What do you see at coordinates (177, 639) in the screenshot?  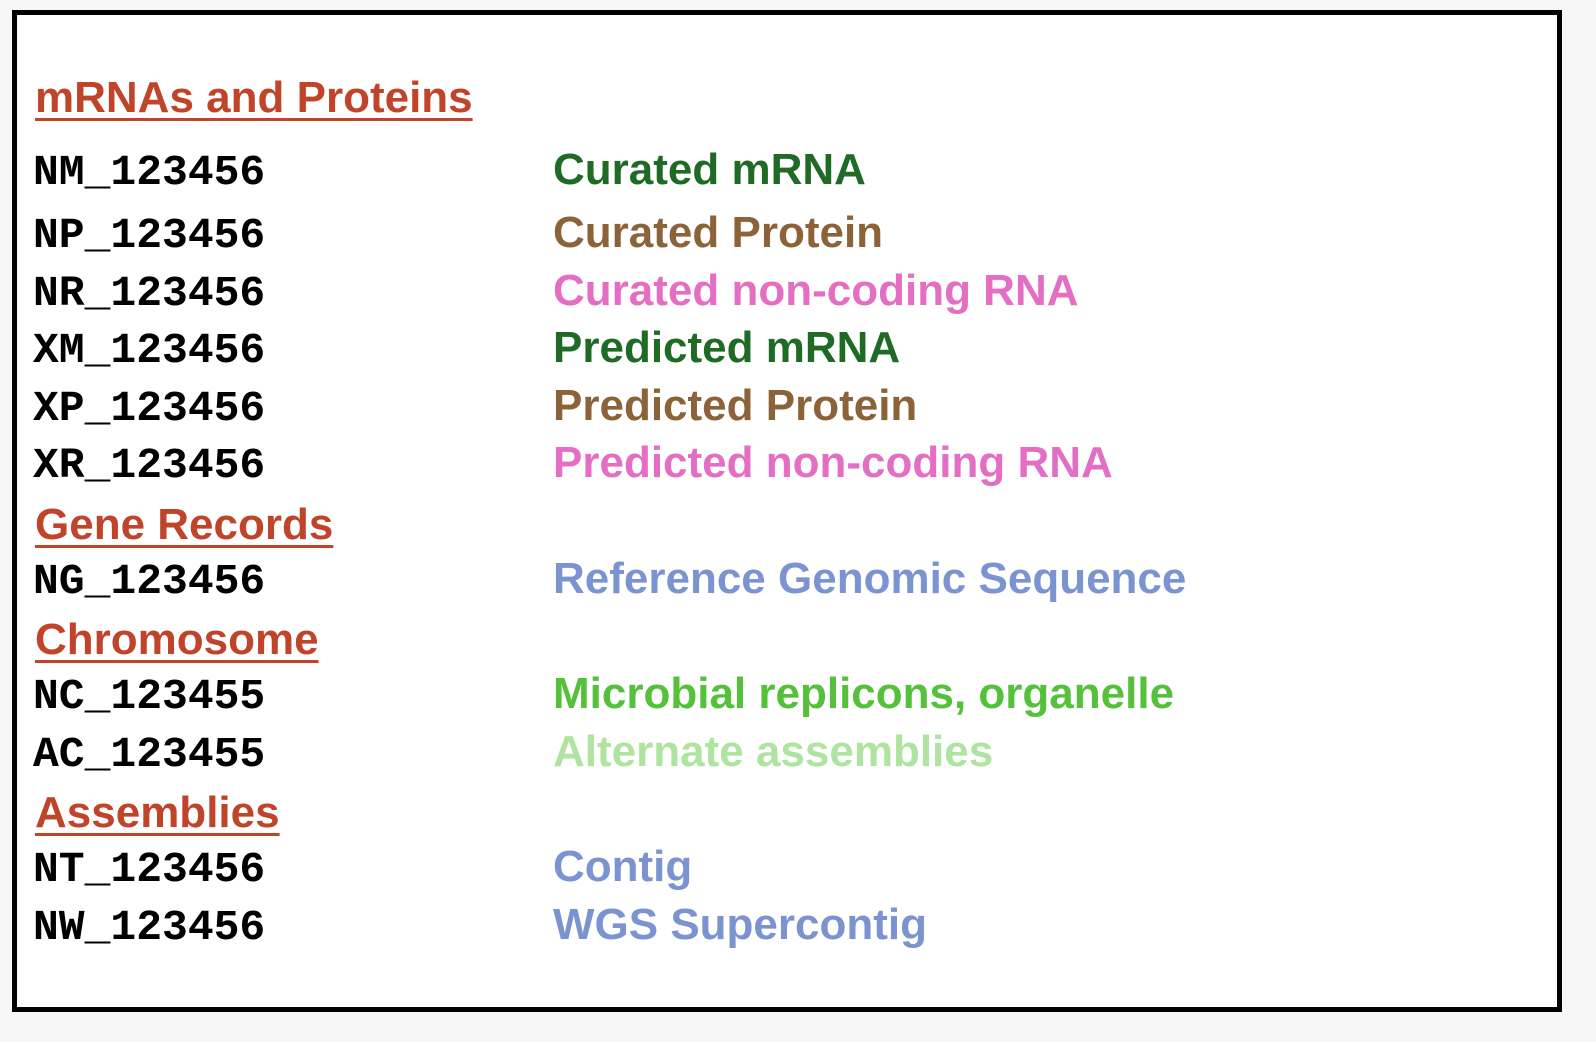 I see `section-heading-chromosome: Chromosome` at bounding box center [177, 639].